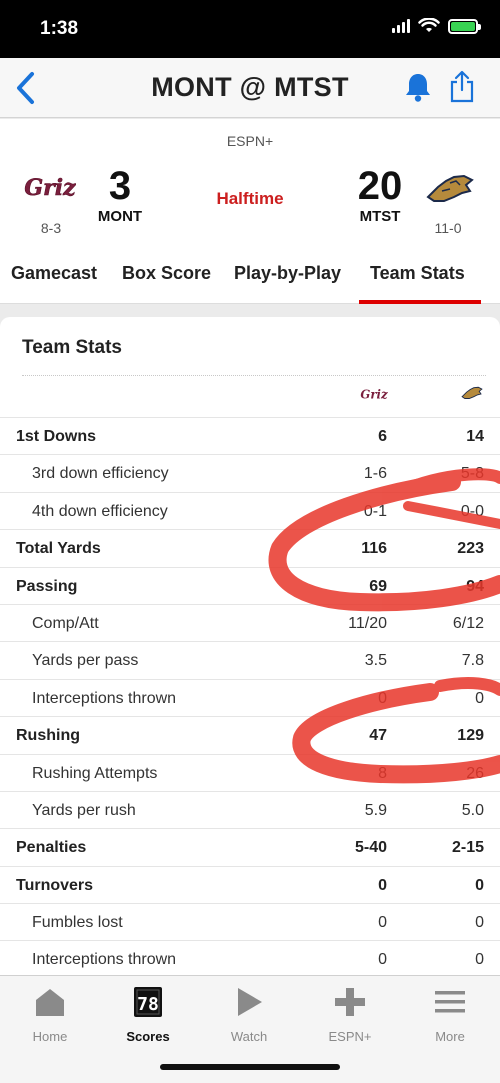 This screenshot has width=500, height=1083. Describe the element at coordinates (380, 216) in the screenshot. I see `home-abbr: MTST` at that location.